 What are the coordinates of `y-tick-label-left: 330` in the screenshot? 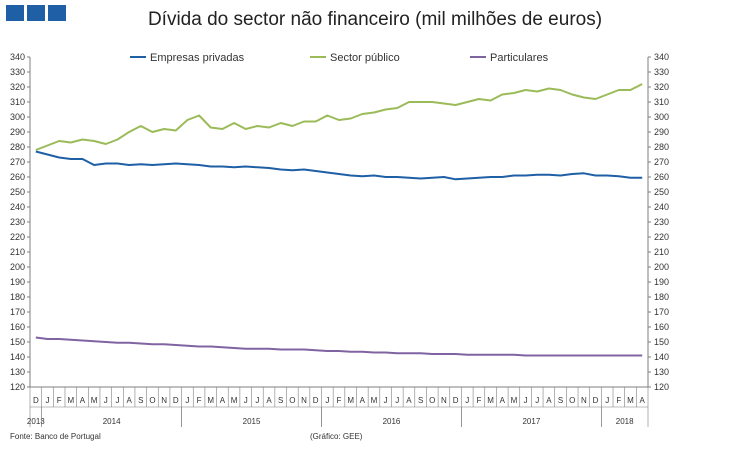 It's located at (17, 72).